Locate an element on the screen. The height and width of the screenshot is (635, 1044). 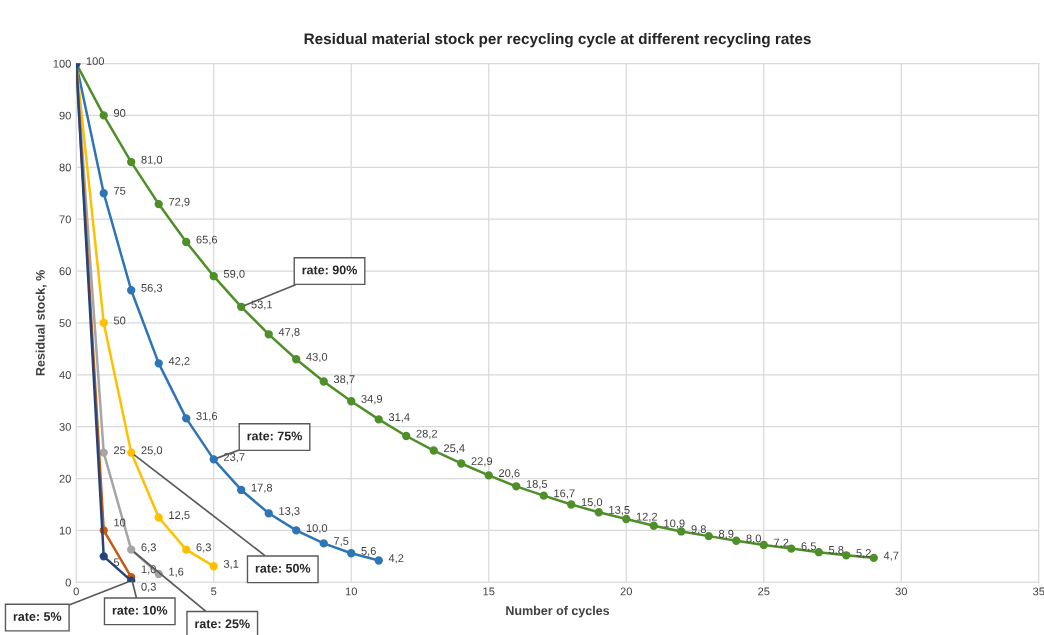
y-tick-label: 20 is located at coordinates (65, 478).